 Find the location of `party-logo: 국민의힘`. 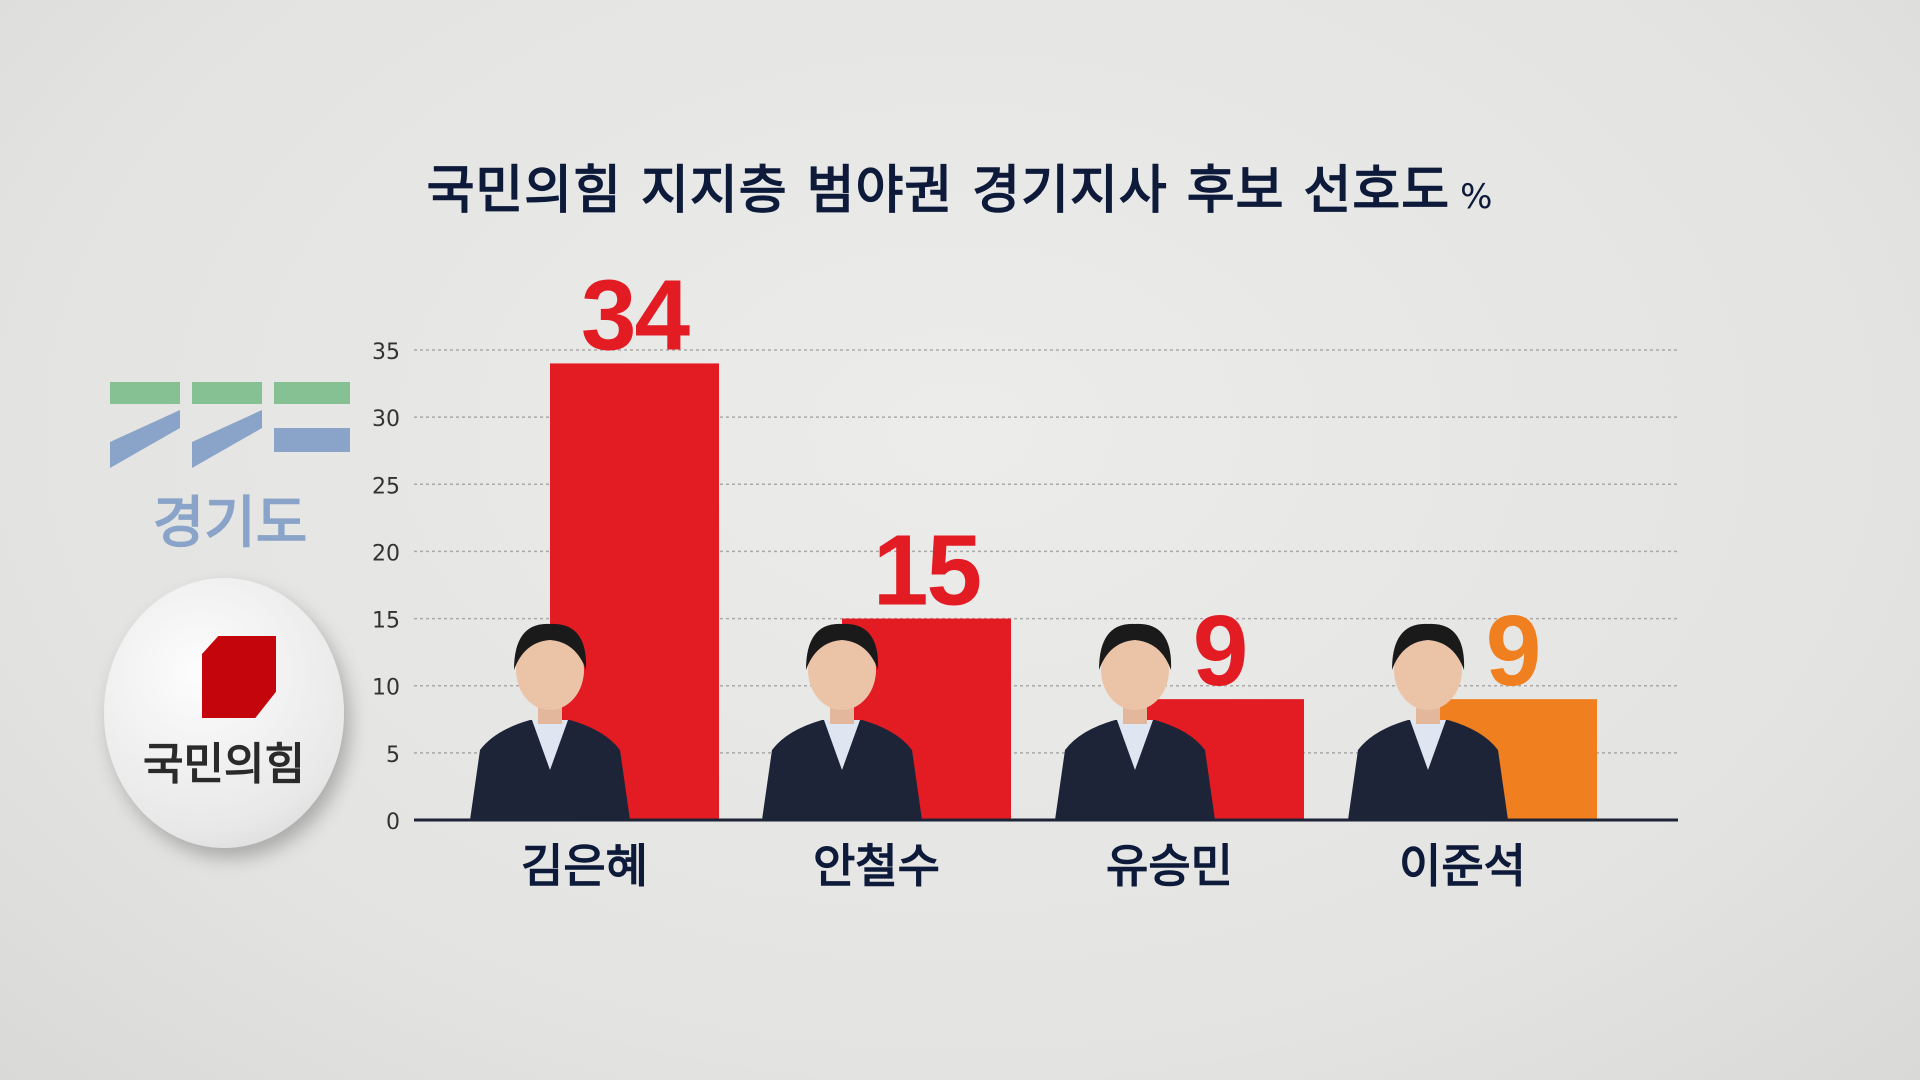

party-logo: 국민의힘 is located at coordinates (224, 713).